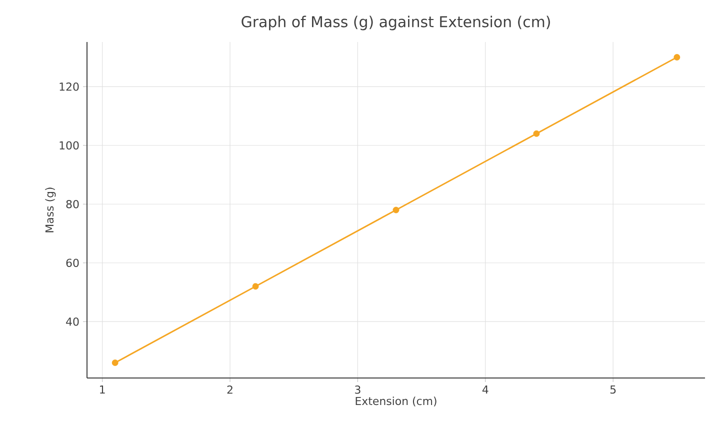 Image resolution: width=707 pixels, height=427 pixels. Describe the element at coordinates (72, 263) in the screenshot. I see `y-tick-label: 60` at that location.